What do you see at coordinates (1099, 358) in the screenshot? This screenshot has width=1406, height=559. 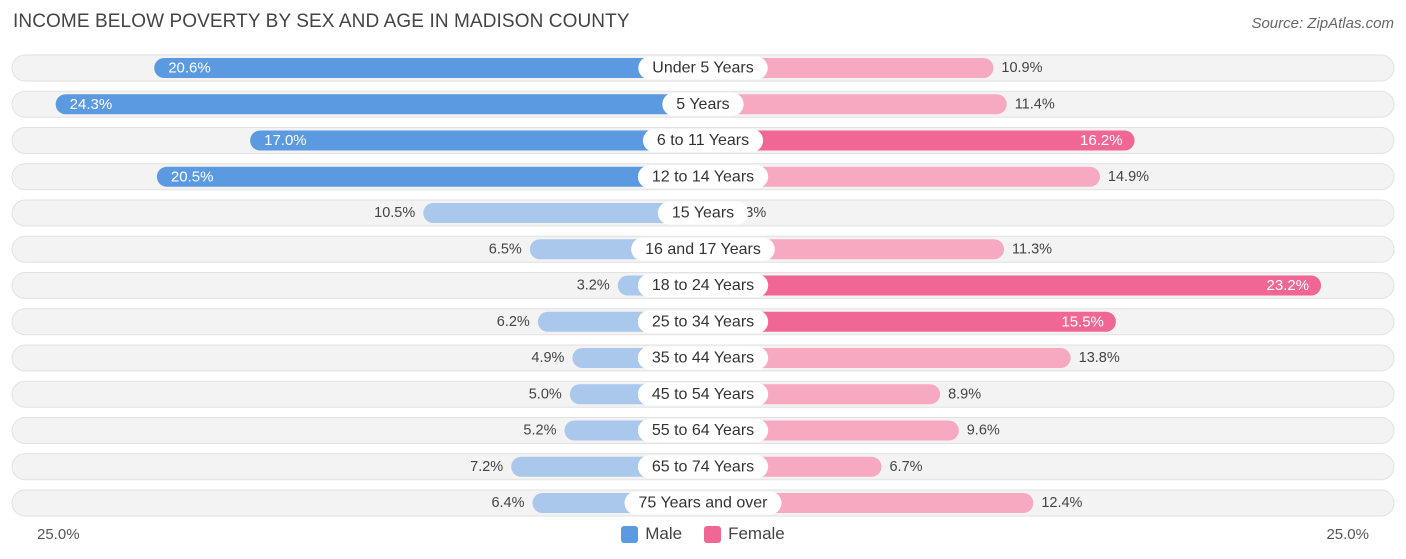 I see `value-label-female: 13.8%` at bounding box center [1099, 358].